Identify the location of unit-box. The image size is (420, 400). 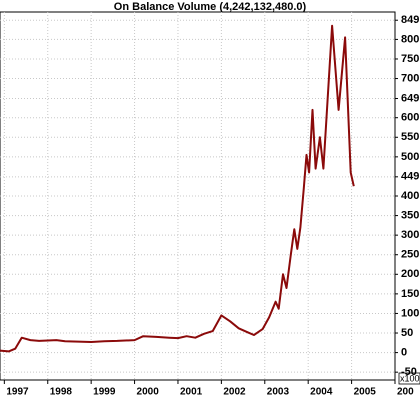
(409, 378).